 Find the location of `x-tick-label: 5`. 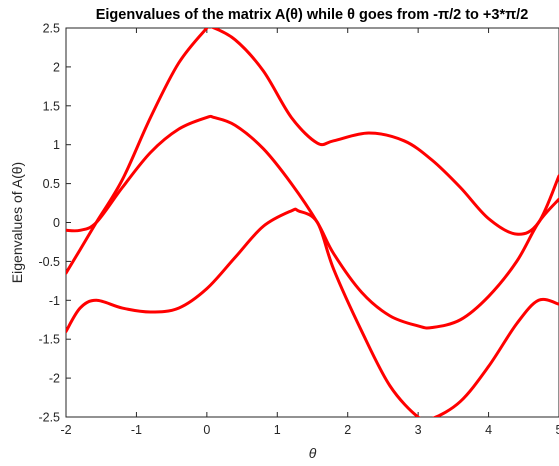

x-tick-label: 5 is located at coordinates (557, 430).